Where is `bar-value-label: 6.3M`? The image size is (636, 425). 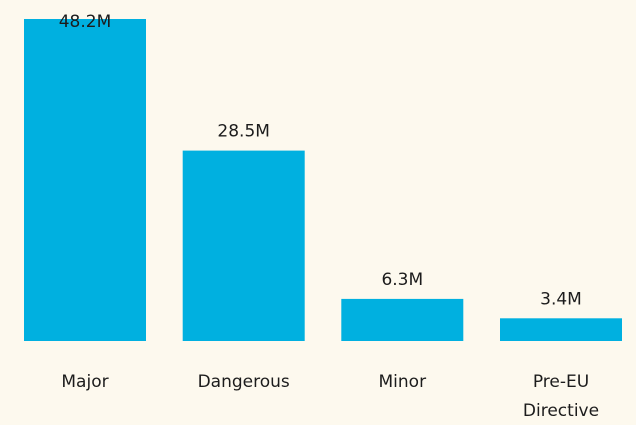
bar-value-label: 6.3M is located at coordinates (402, 280).